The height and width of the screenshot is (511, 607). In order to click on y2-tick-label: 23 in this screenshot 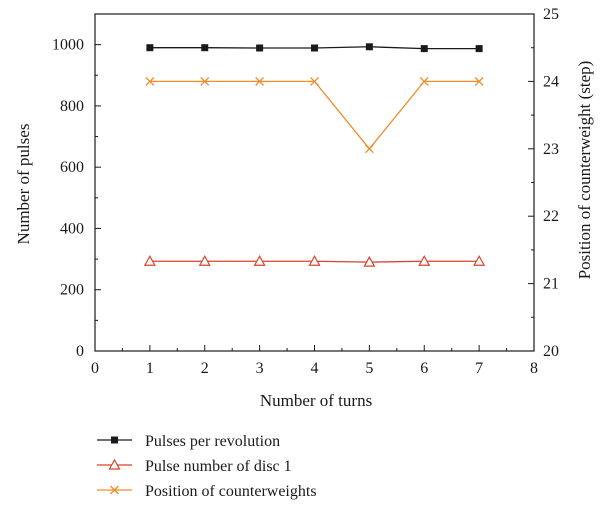, I will do `click(551, 149)`.